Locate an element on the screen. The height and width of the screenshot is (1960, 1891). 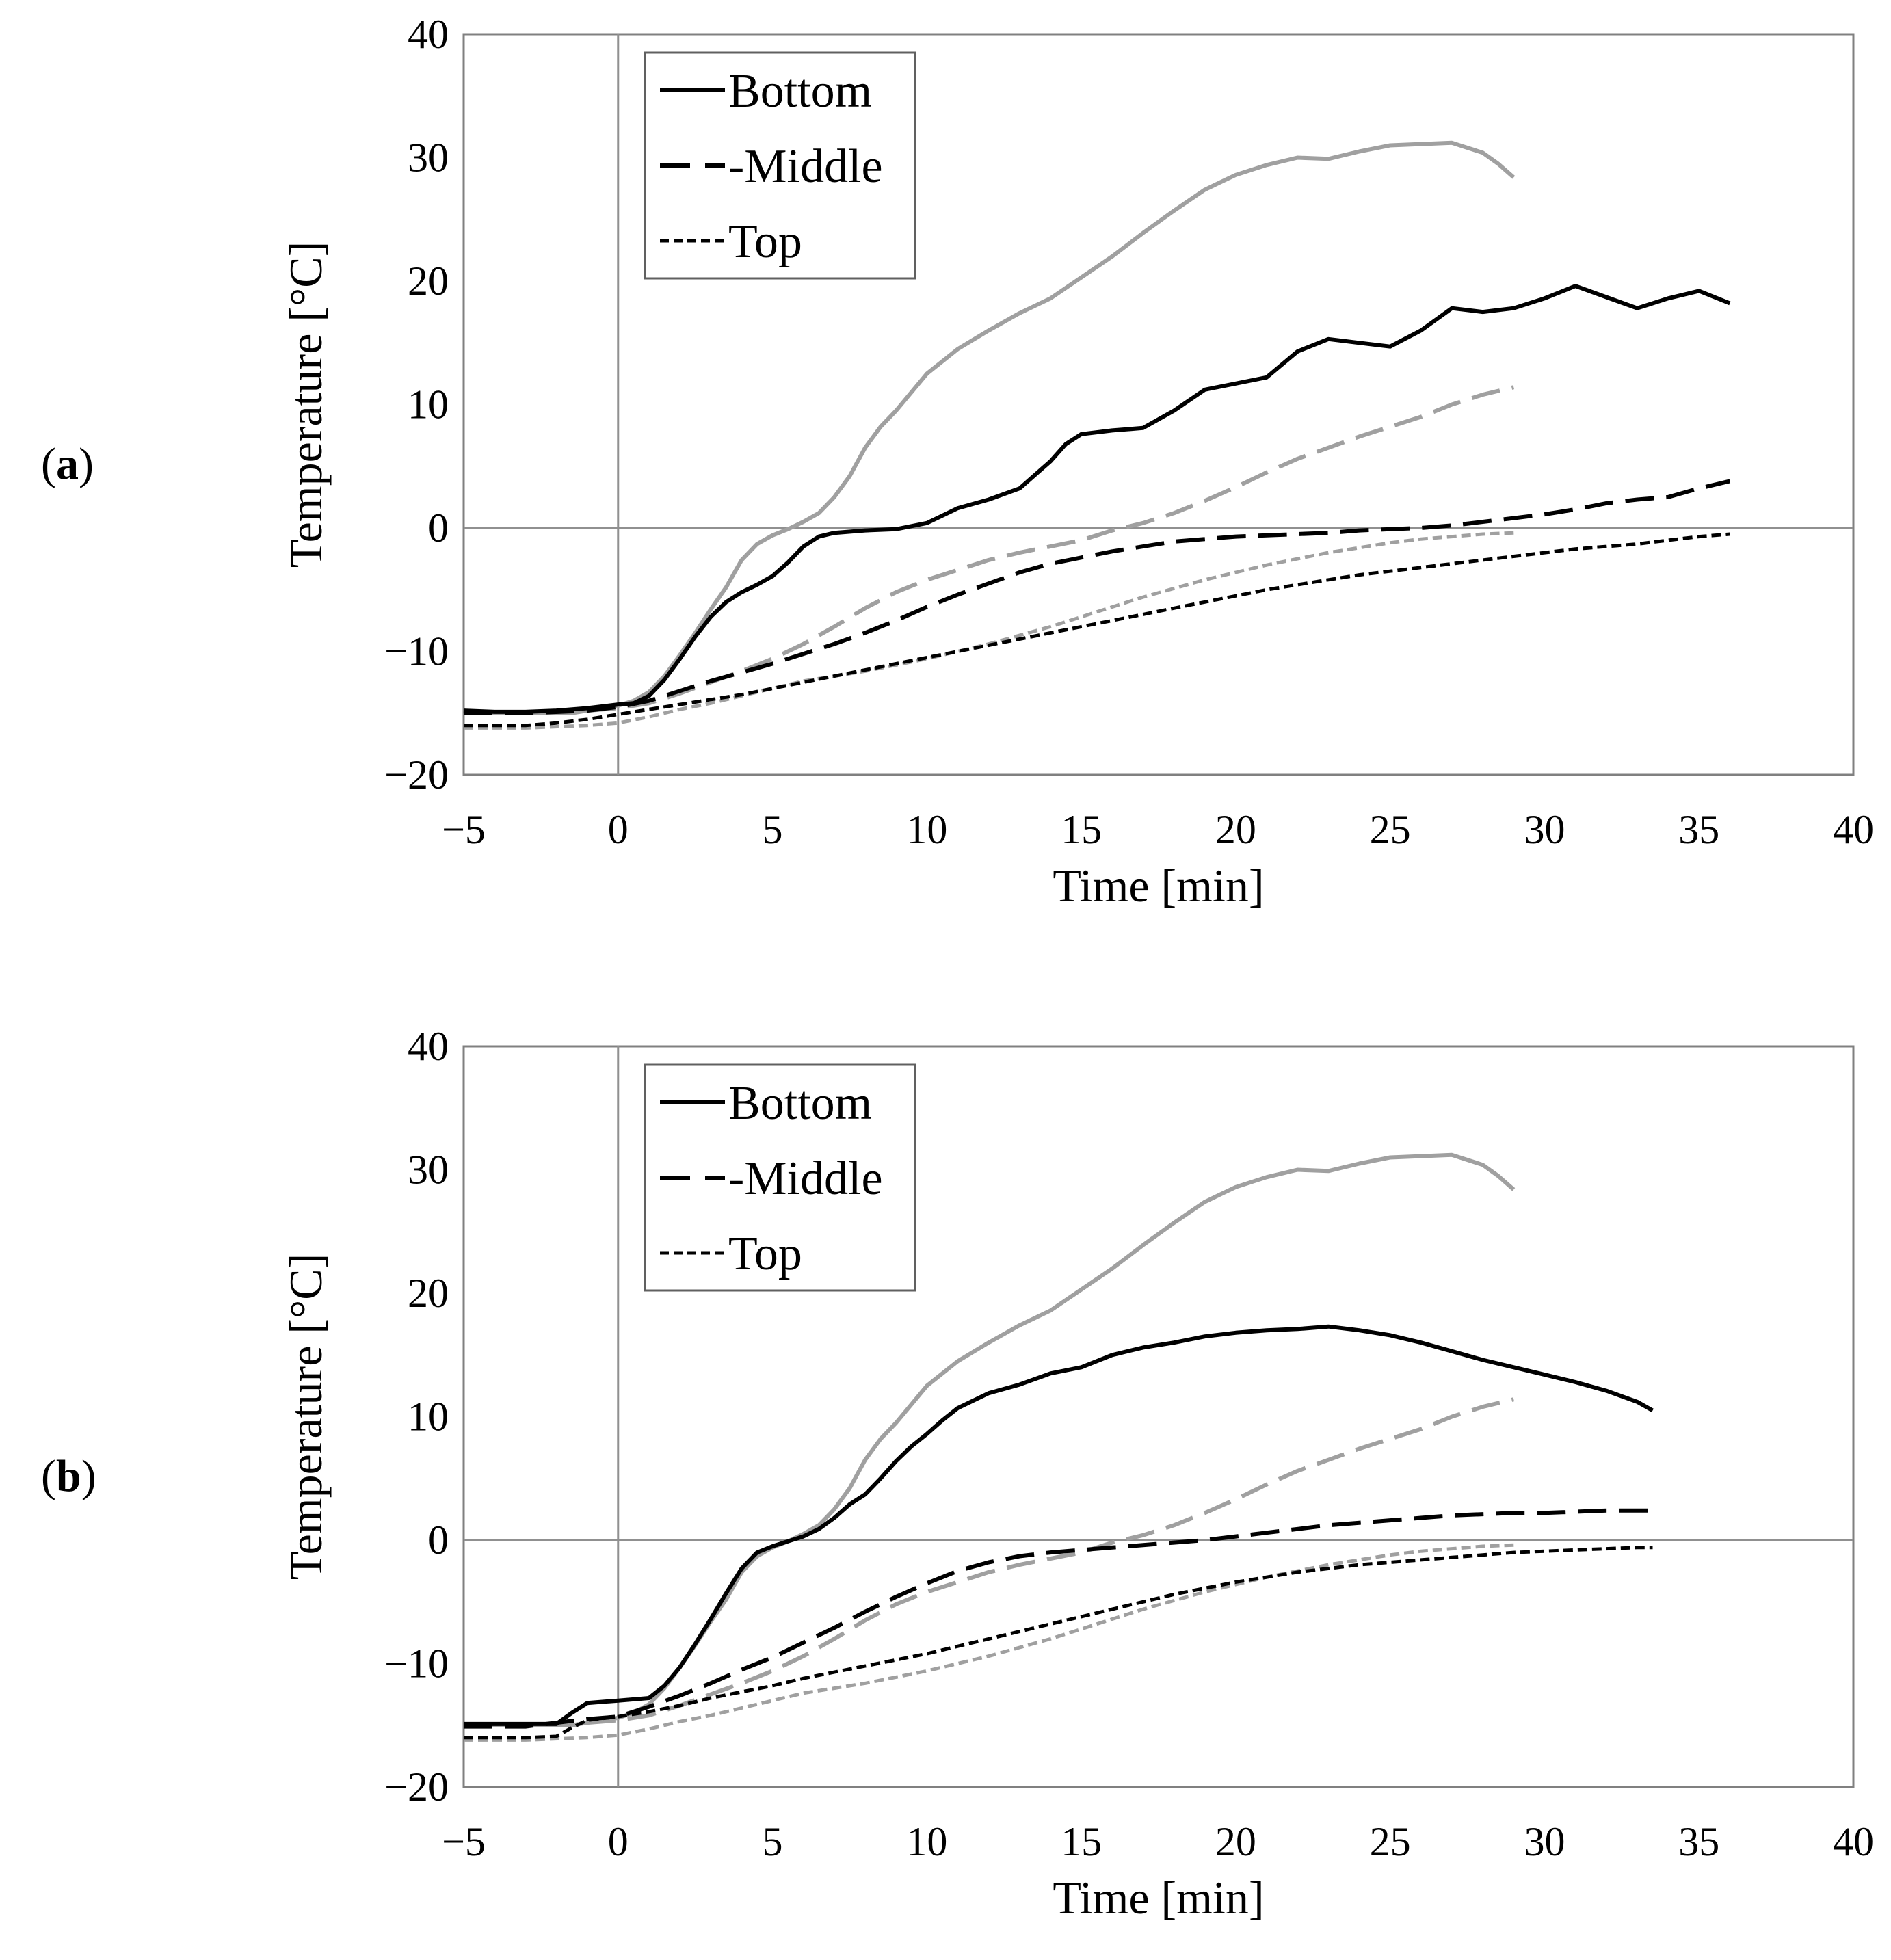
panel-letter: a is located at coordinates (67, 464).